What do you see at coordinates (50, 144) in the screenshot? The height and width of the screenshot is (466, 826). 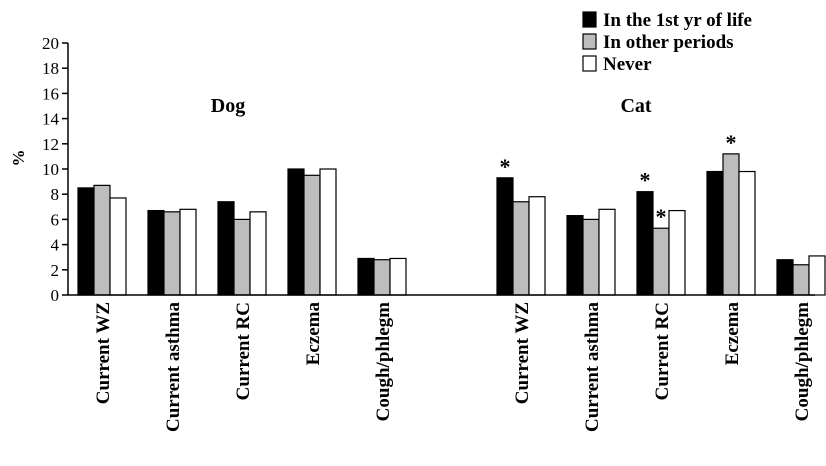 I see `y-tick-label: 12` at bounding box center [50, 144].